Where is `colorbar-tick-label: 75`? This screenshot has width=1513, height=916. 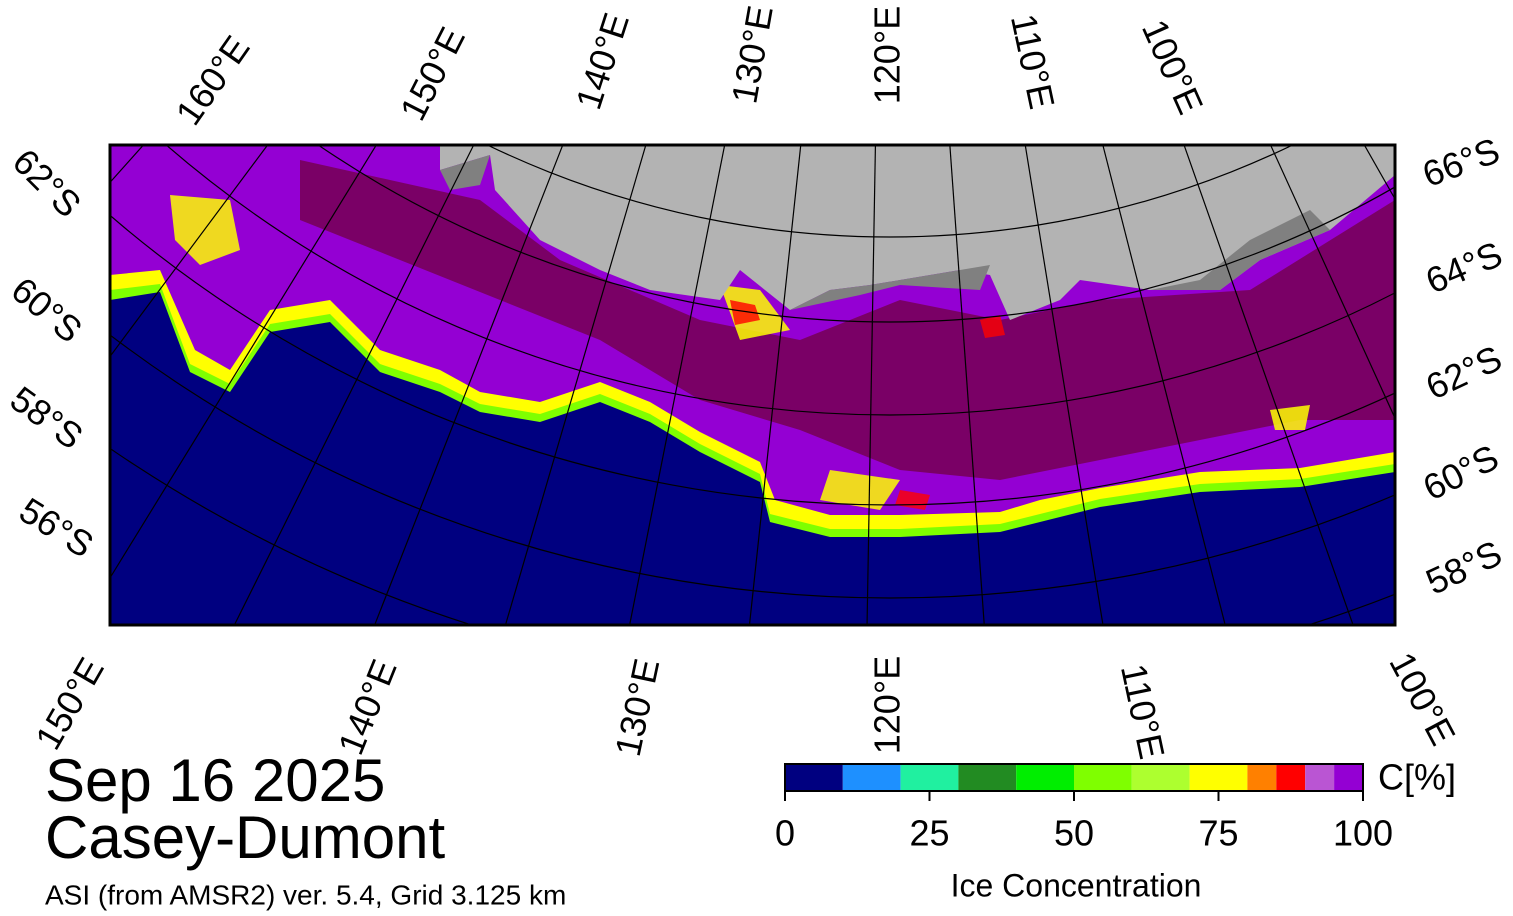
colorbar-tick-label: 75 is located at coordinates (1218, 833).